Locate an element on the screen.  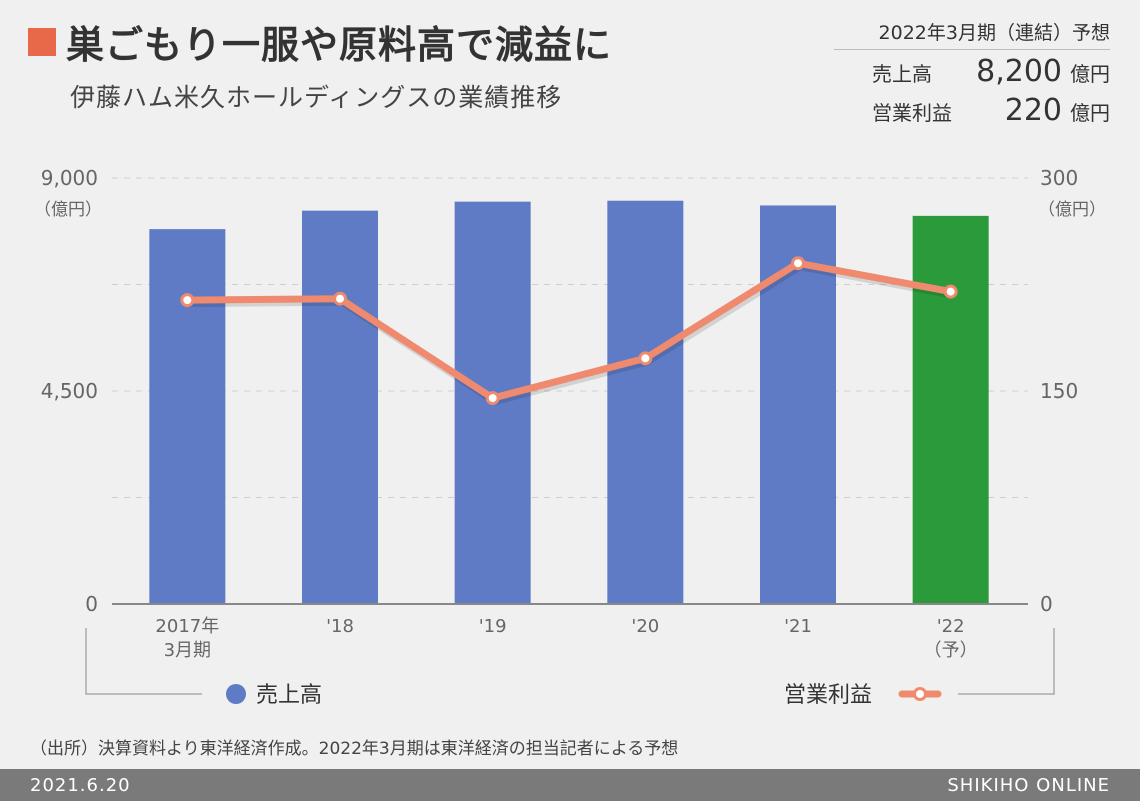
left-axis-unit: （億円） is located at coordinates (68, 210).